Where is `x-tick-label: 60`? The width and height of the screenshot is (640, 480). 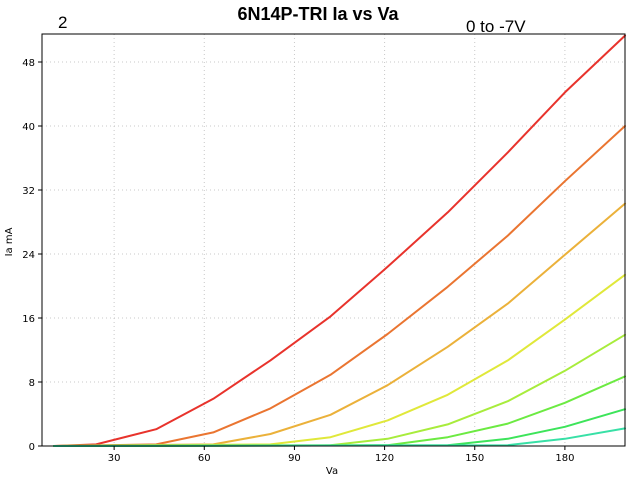
x-tick-label: 60 is located at coordinates (204, 458).